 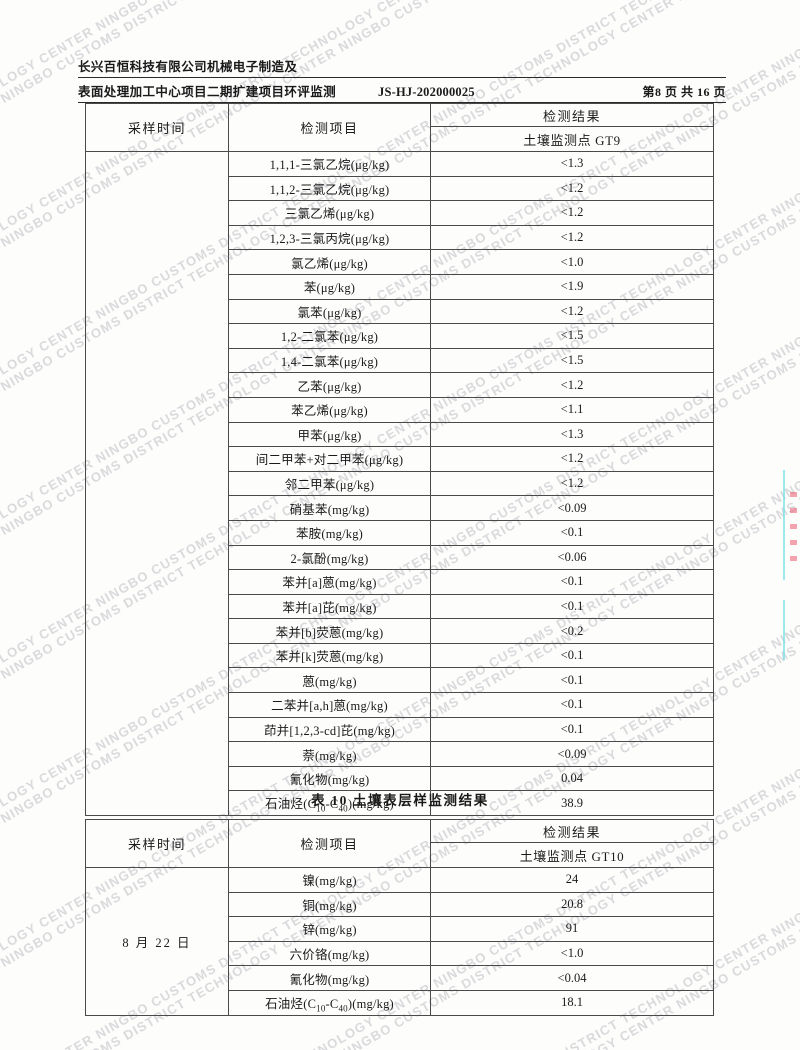 What do you see at coordinates (329, 904) in the screenshot?
I see `test-item-cell: 铜(mg/kg)` at bounding box center [329, 904].